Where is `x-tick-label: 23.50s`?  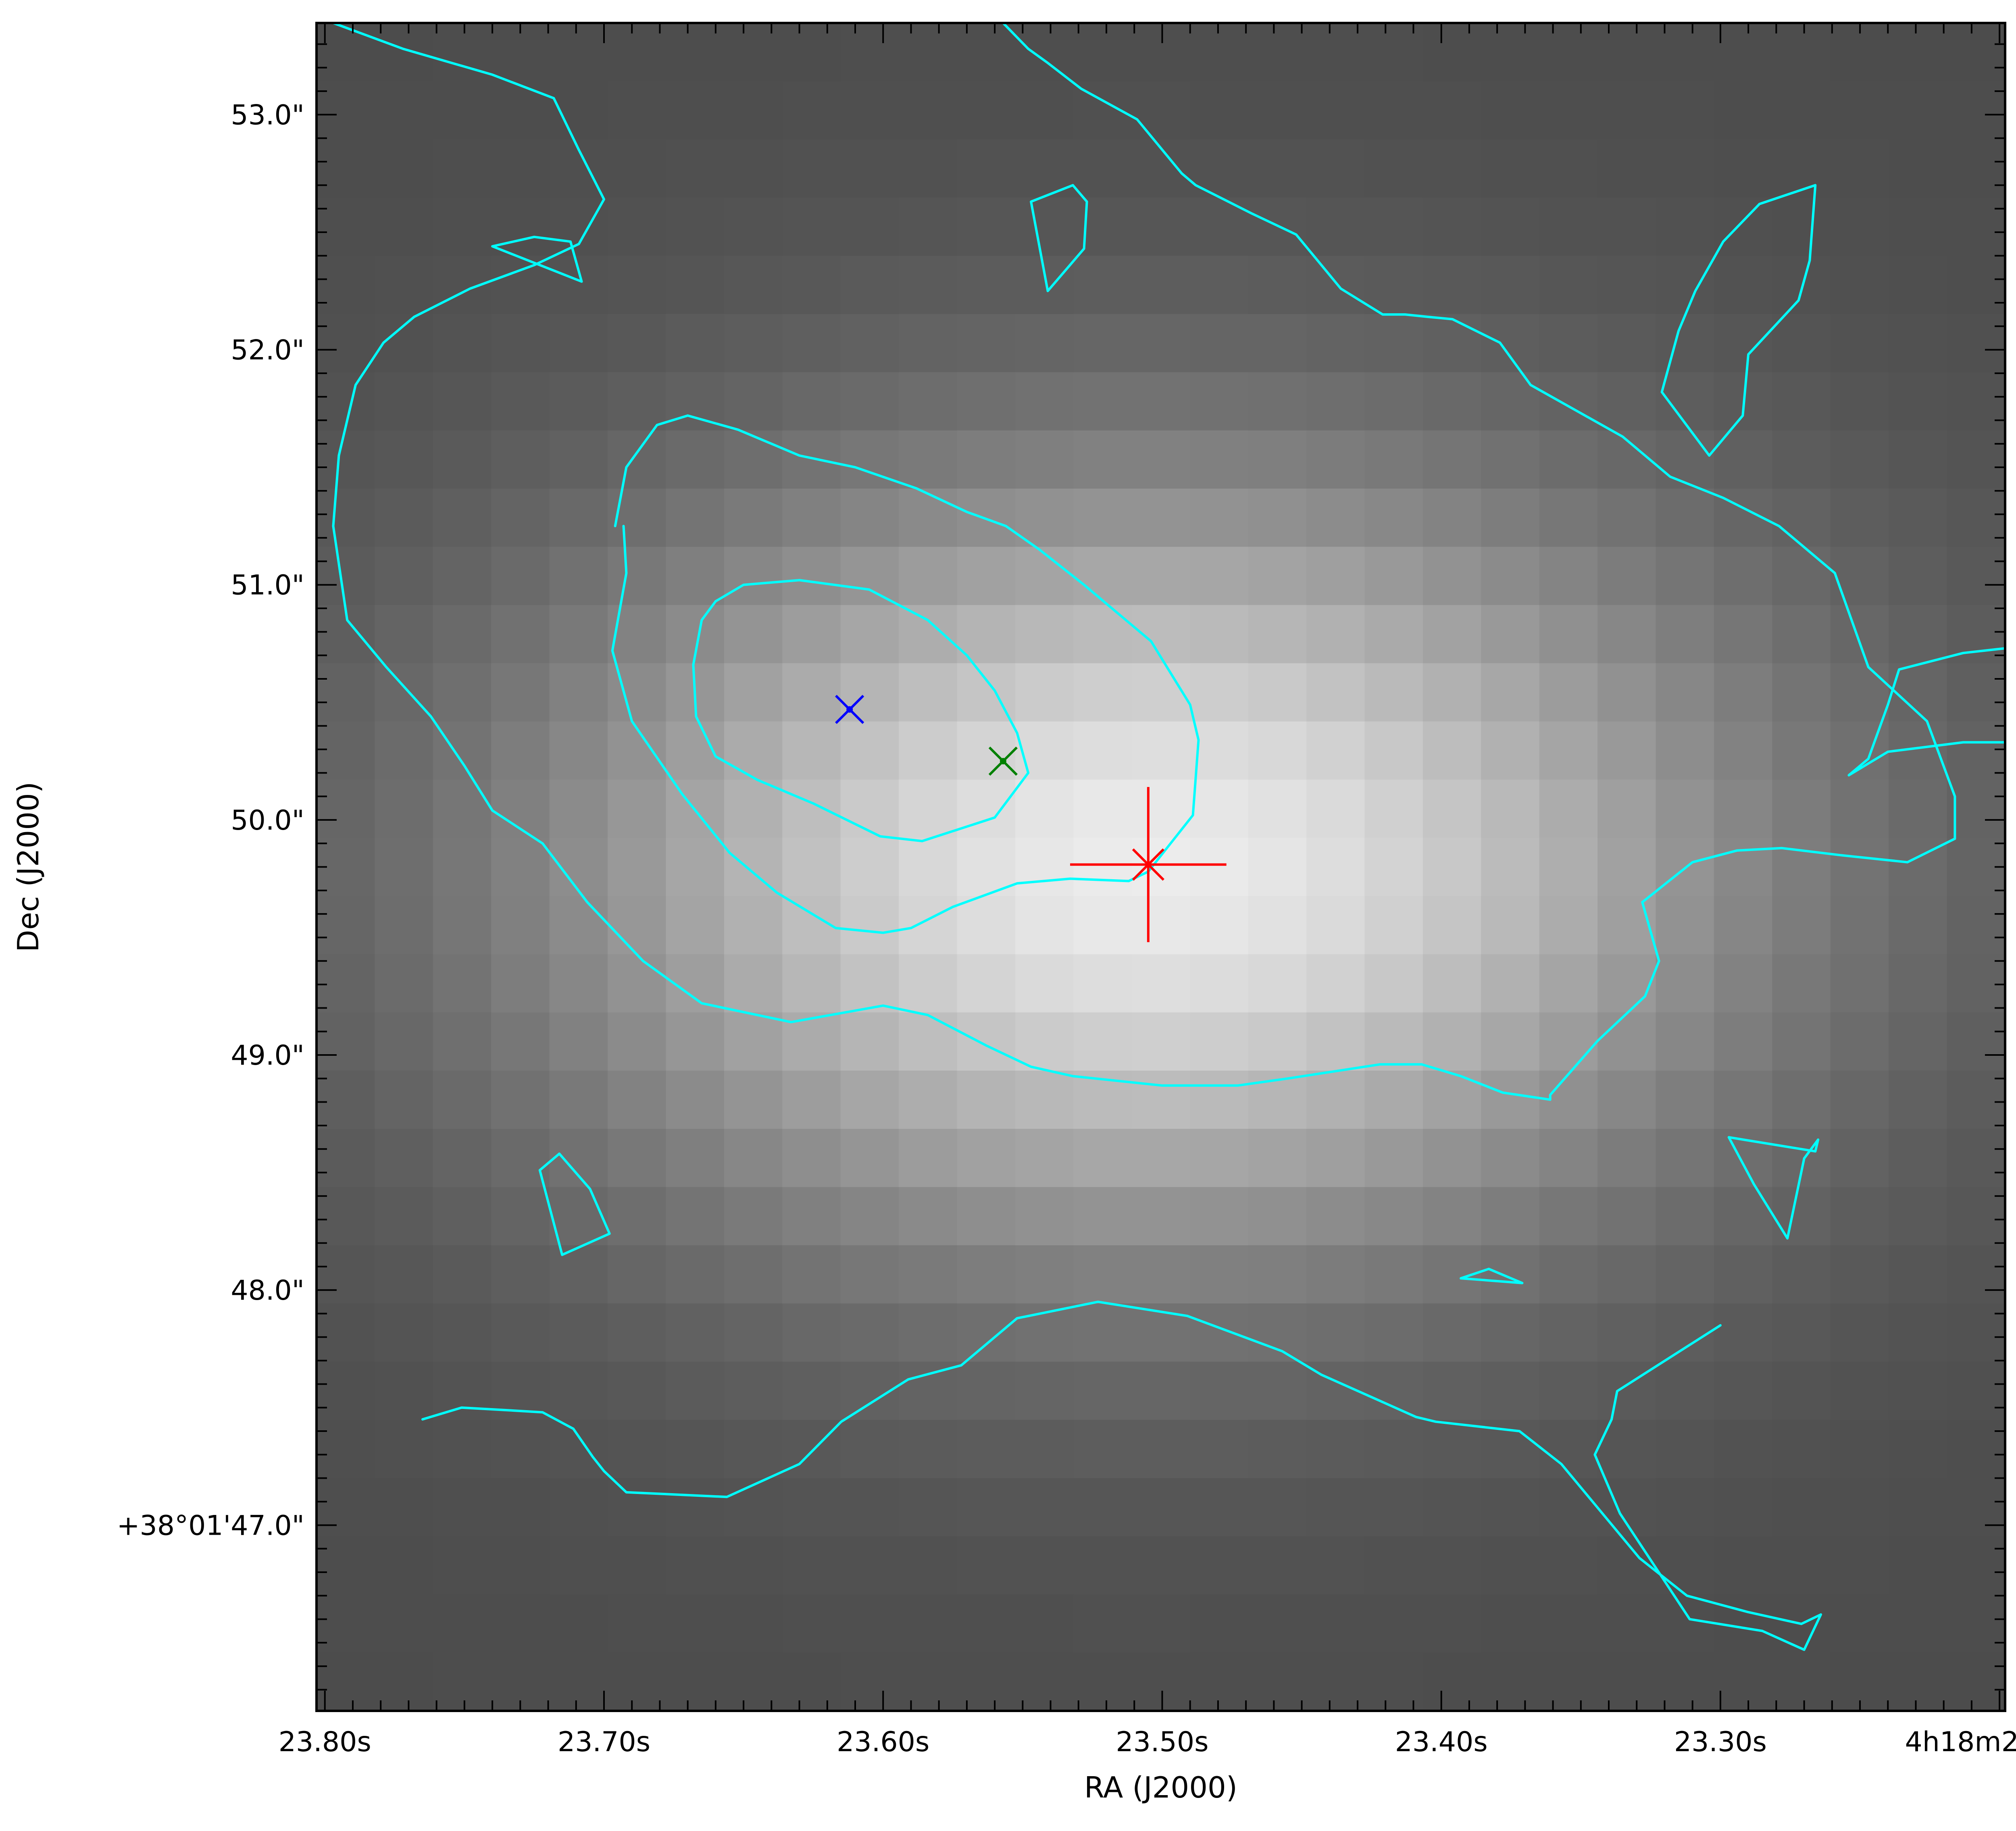
x-tick-label: 23.50s is located at coordinates (1162, 1742).